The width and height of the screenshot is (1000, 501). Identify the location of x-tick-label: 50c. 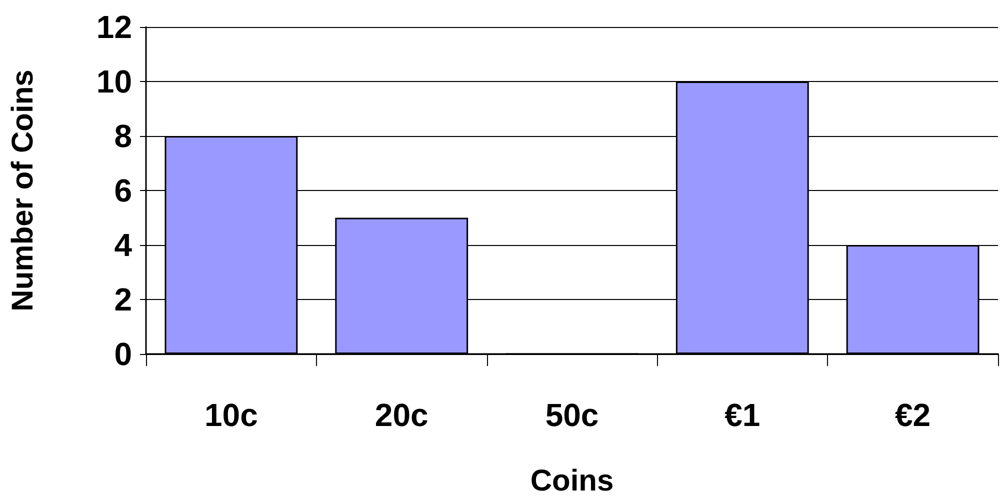
(572, 415).